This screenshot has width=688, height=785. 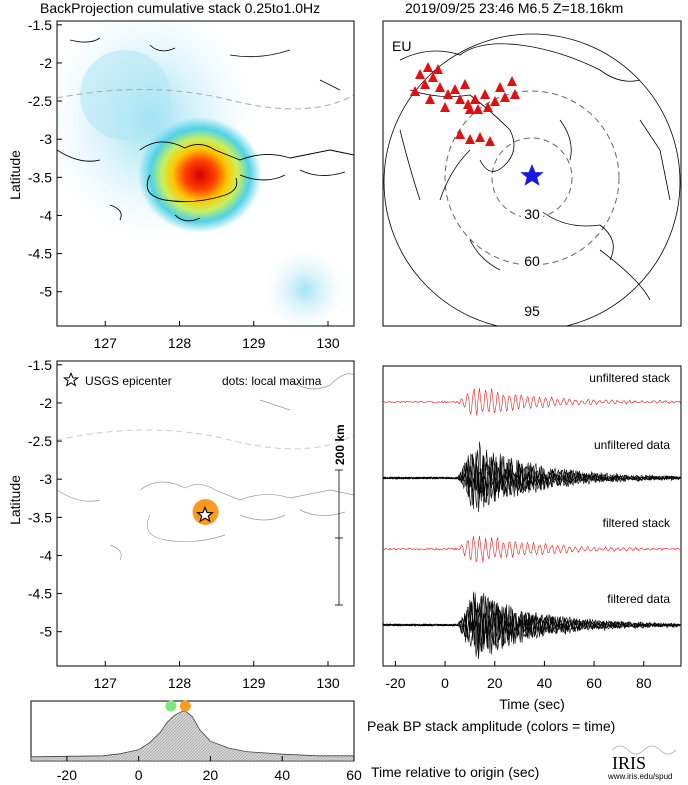 I want to click on bottom-map-xtick: 127, so click(x=106, y=683).